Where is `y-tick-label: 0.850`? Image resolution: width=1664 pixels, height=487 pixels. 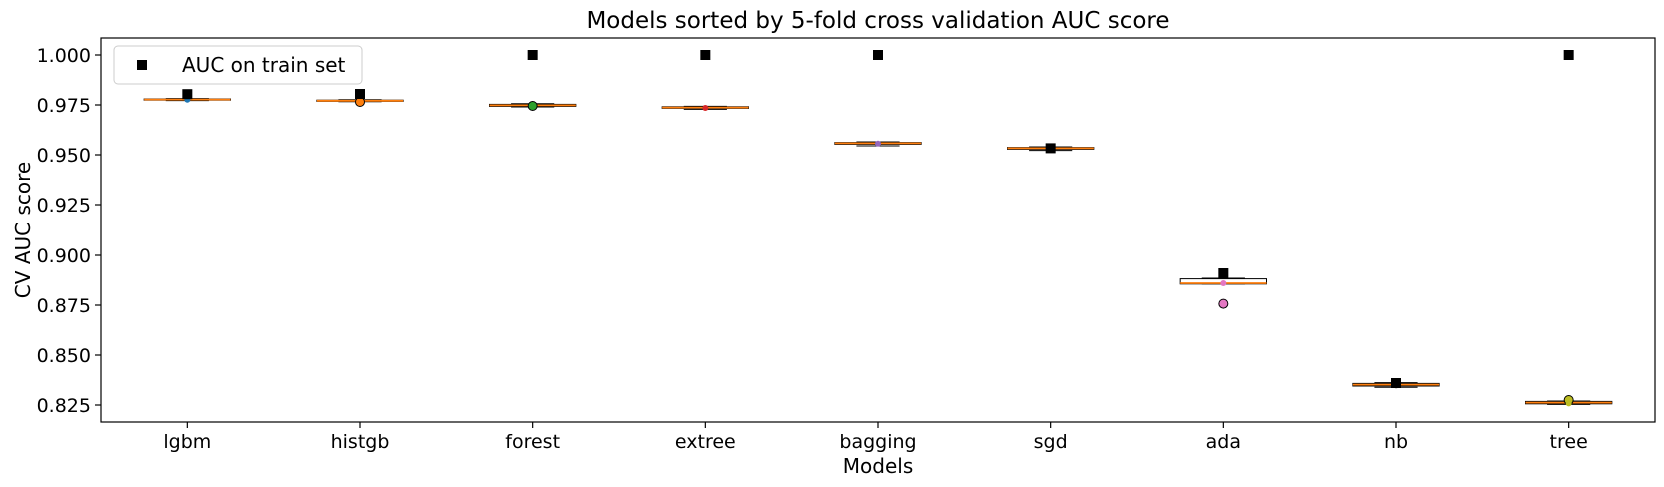
y-tick-label: 0.850 is located at coordinates (64, 356).